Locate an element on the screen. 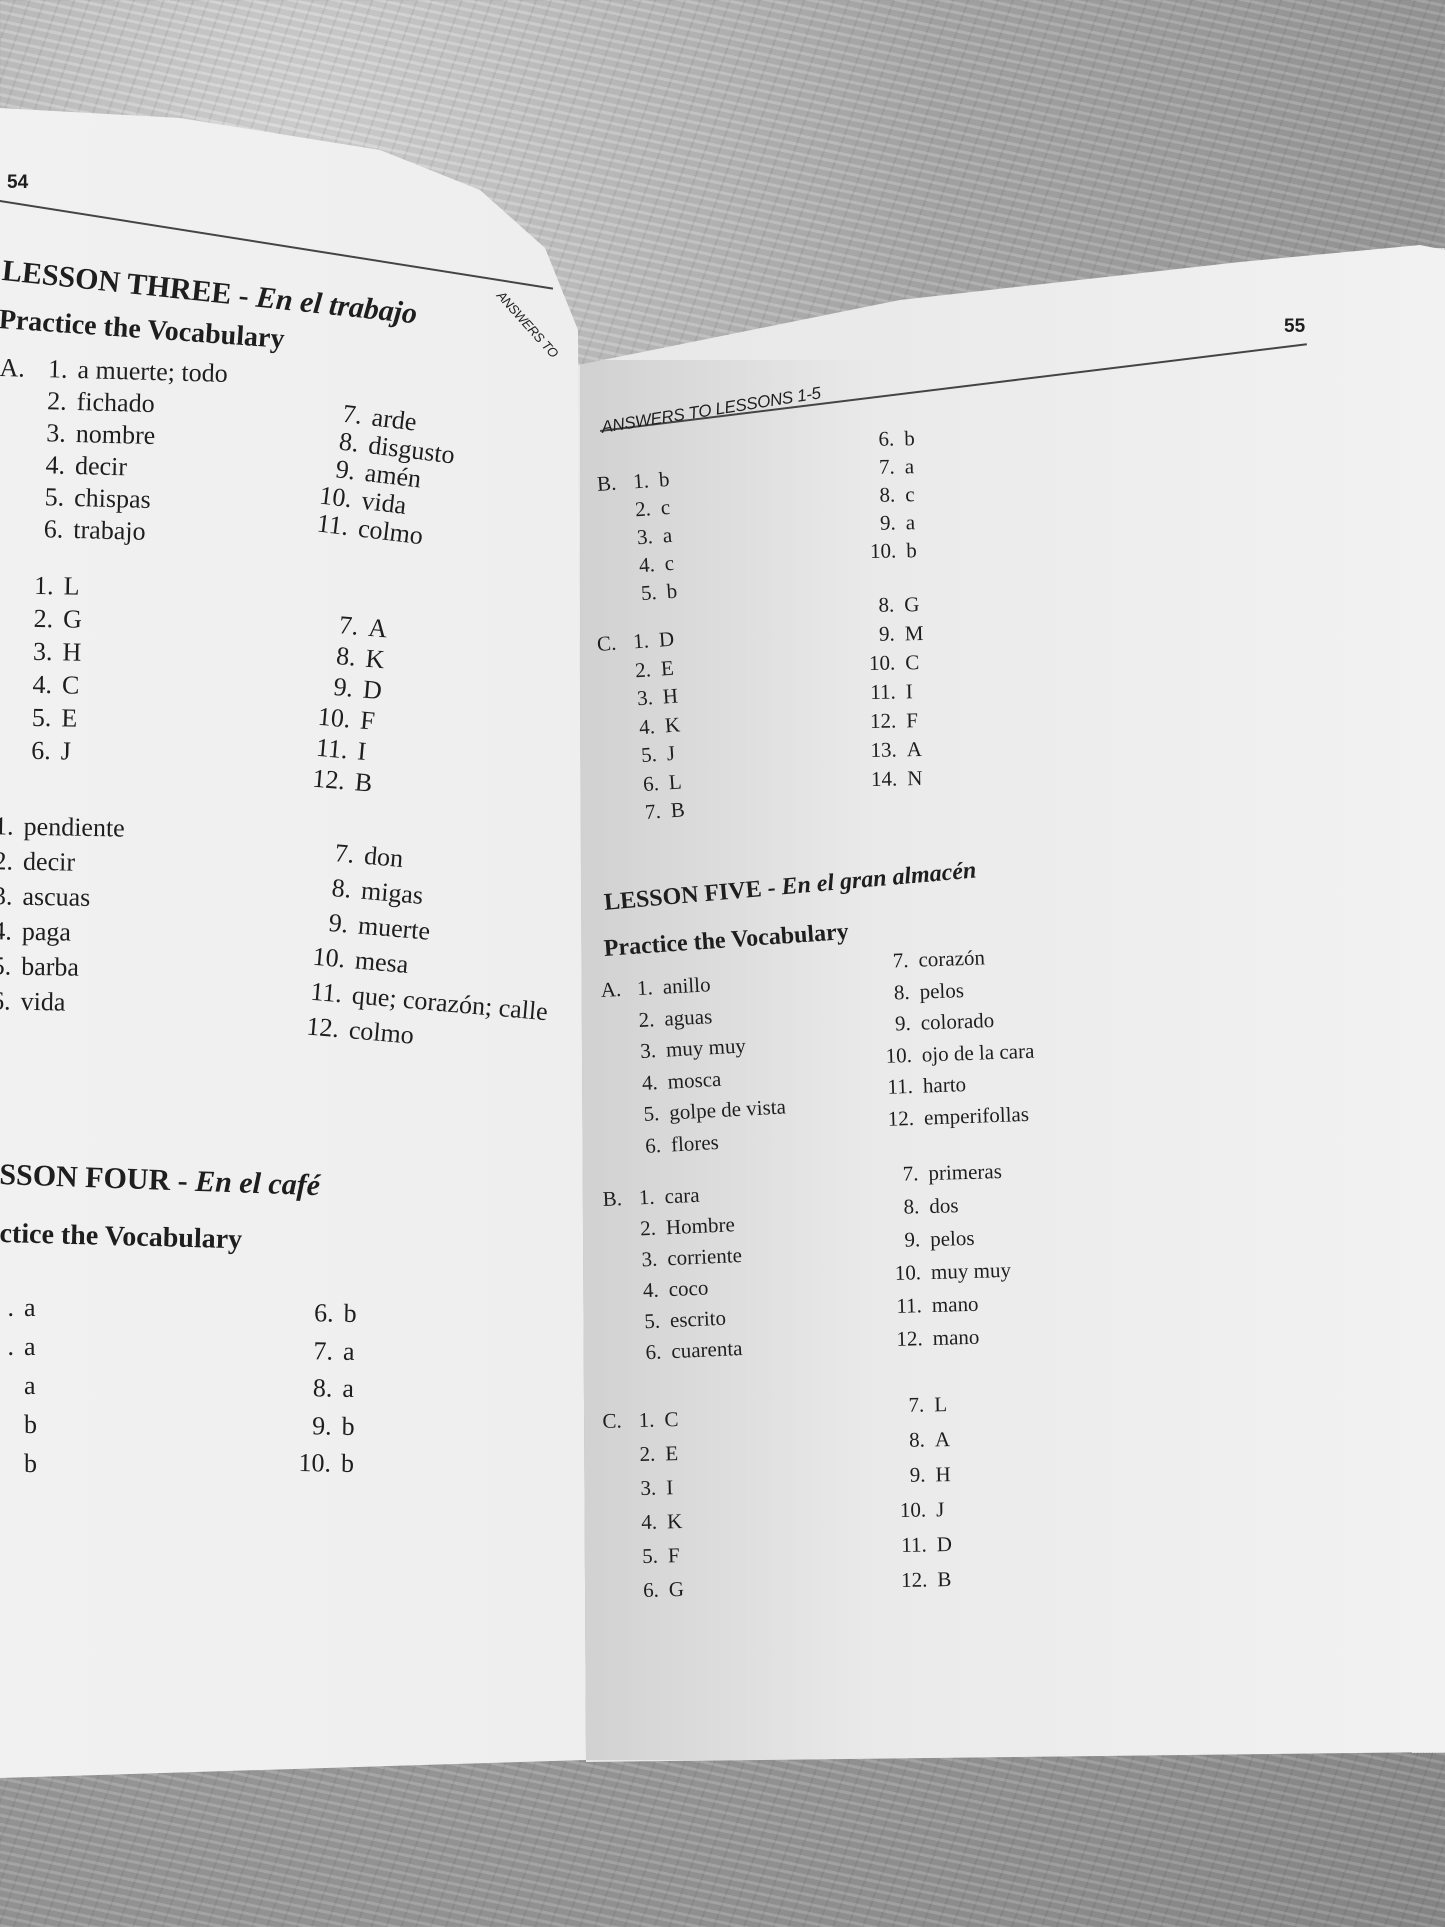 Image resolution: width=1445 pixels, height=1927 pixels. answer-item: 9. b is located at coordinates (326, 1425).